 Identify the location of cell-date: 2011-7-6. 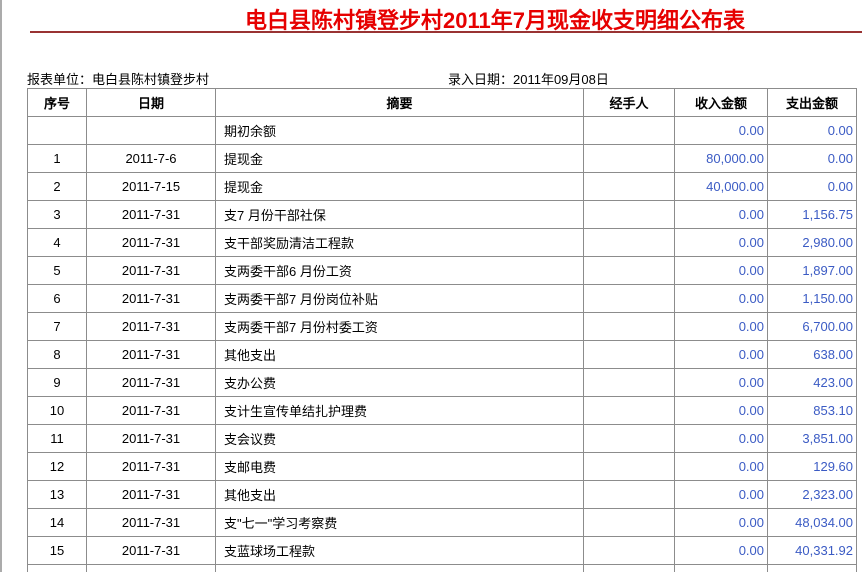
(151, 158).